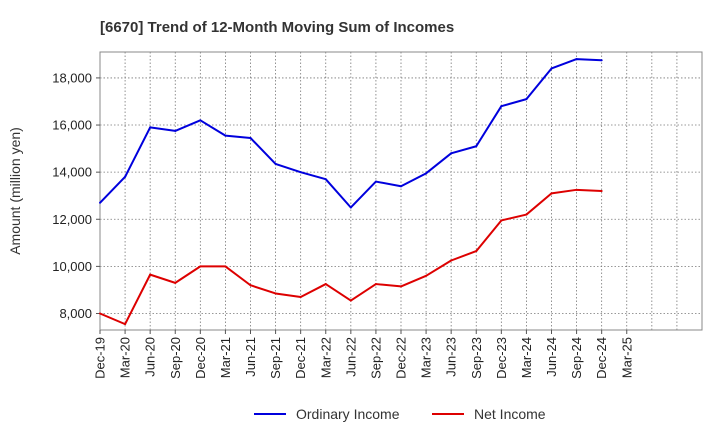 Image resolution: width=720 pixels, height=440 pixels. I want to click on x-tick-label: Jun-21, so click(250, 357).